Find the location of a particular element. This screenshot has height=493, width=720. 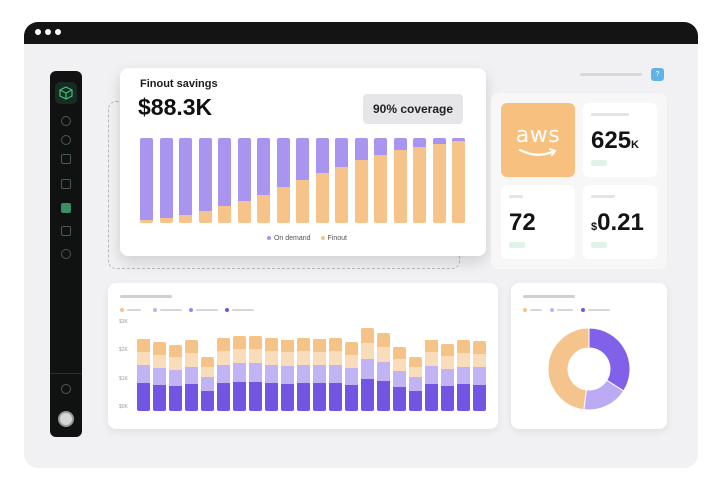

notification-badge-icon: ? is located at coordinates (657, 74).